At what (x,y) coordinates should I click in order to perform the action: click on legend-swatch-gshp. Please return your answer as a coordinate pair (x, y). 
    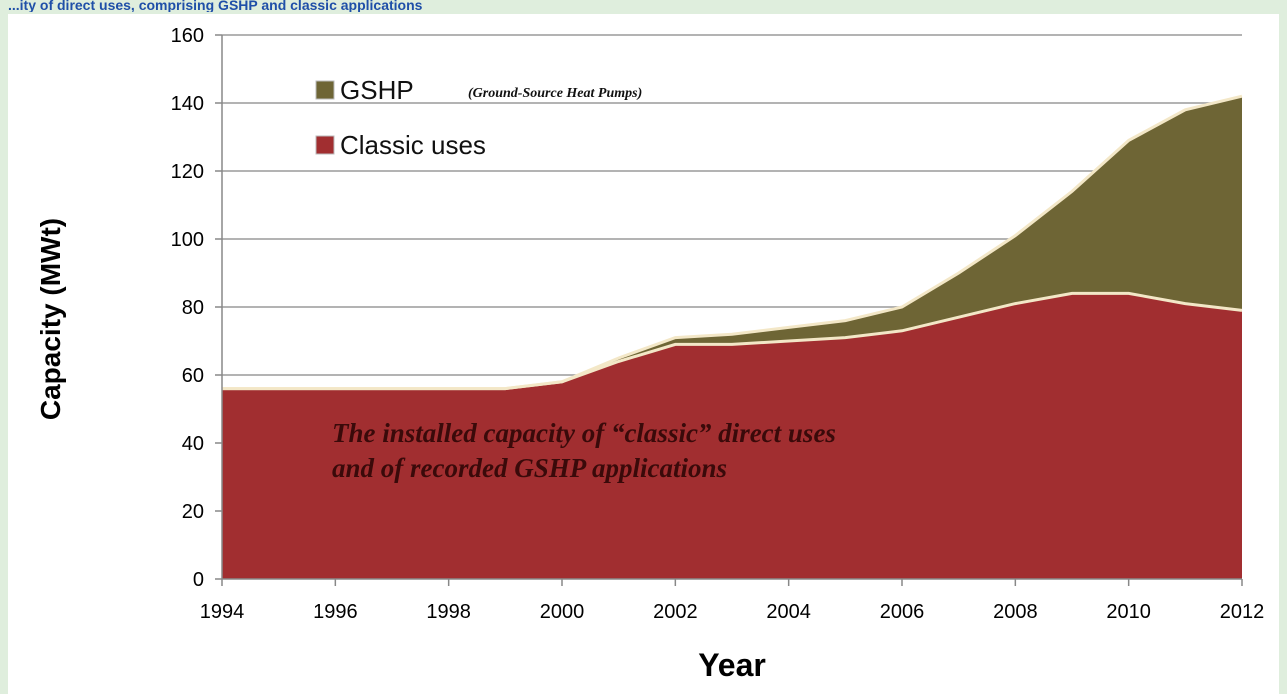
    Looking at the image, I should click on (325, 90).